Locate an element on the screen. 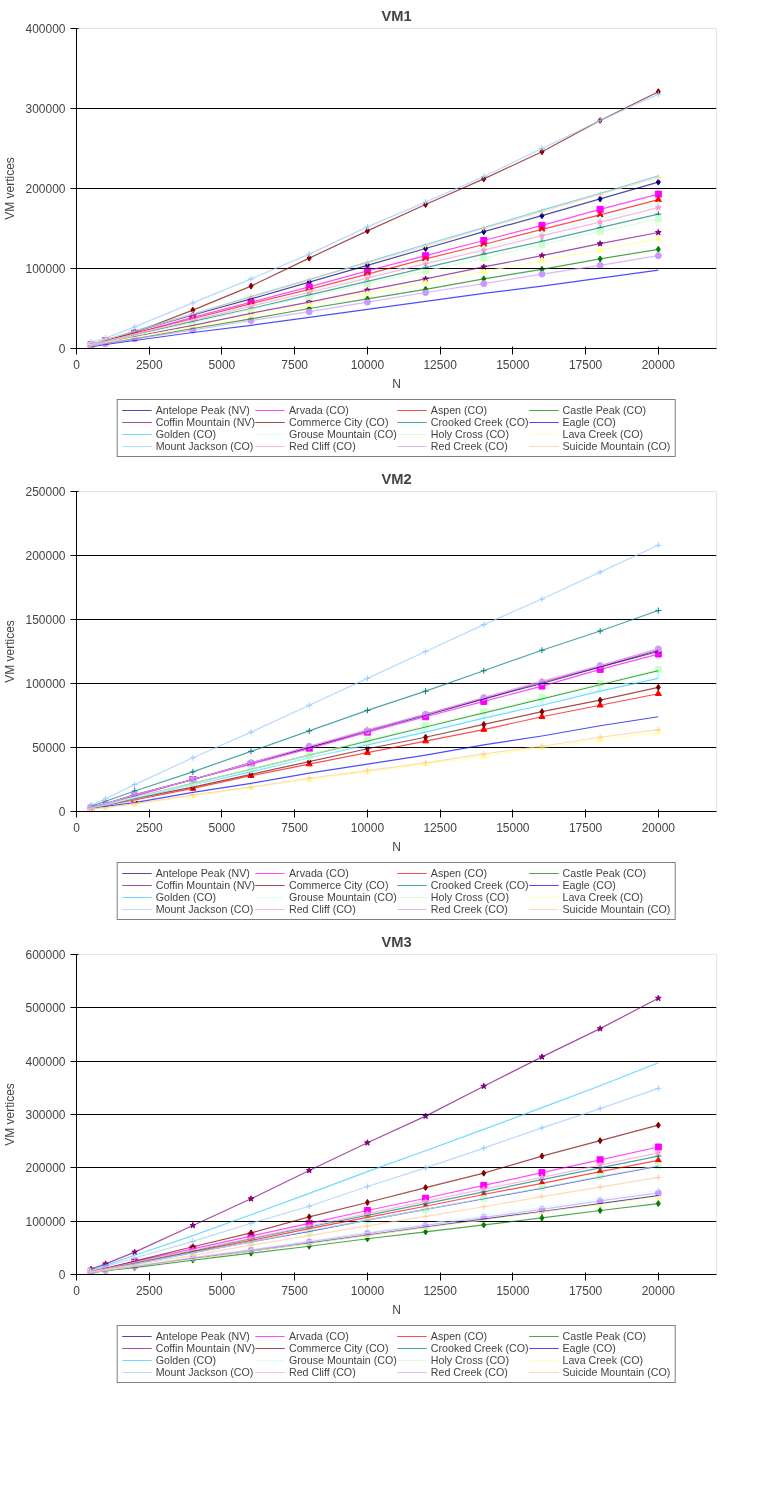 The image size is (772, 1499). y-tick-label: 500000 is located at coordinates (45, 1008).